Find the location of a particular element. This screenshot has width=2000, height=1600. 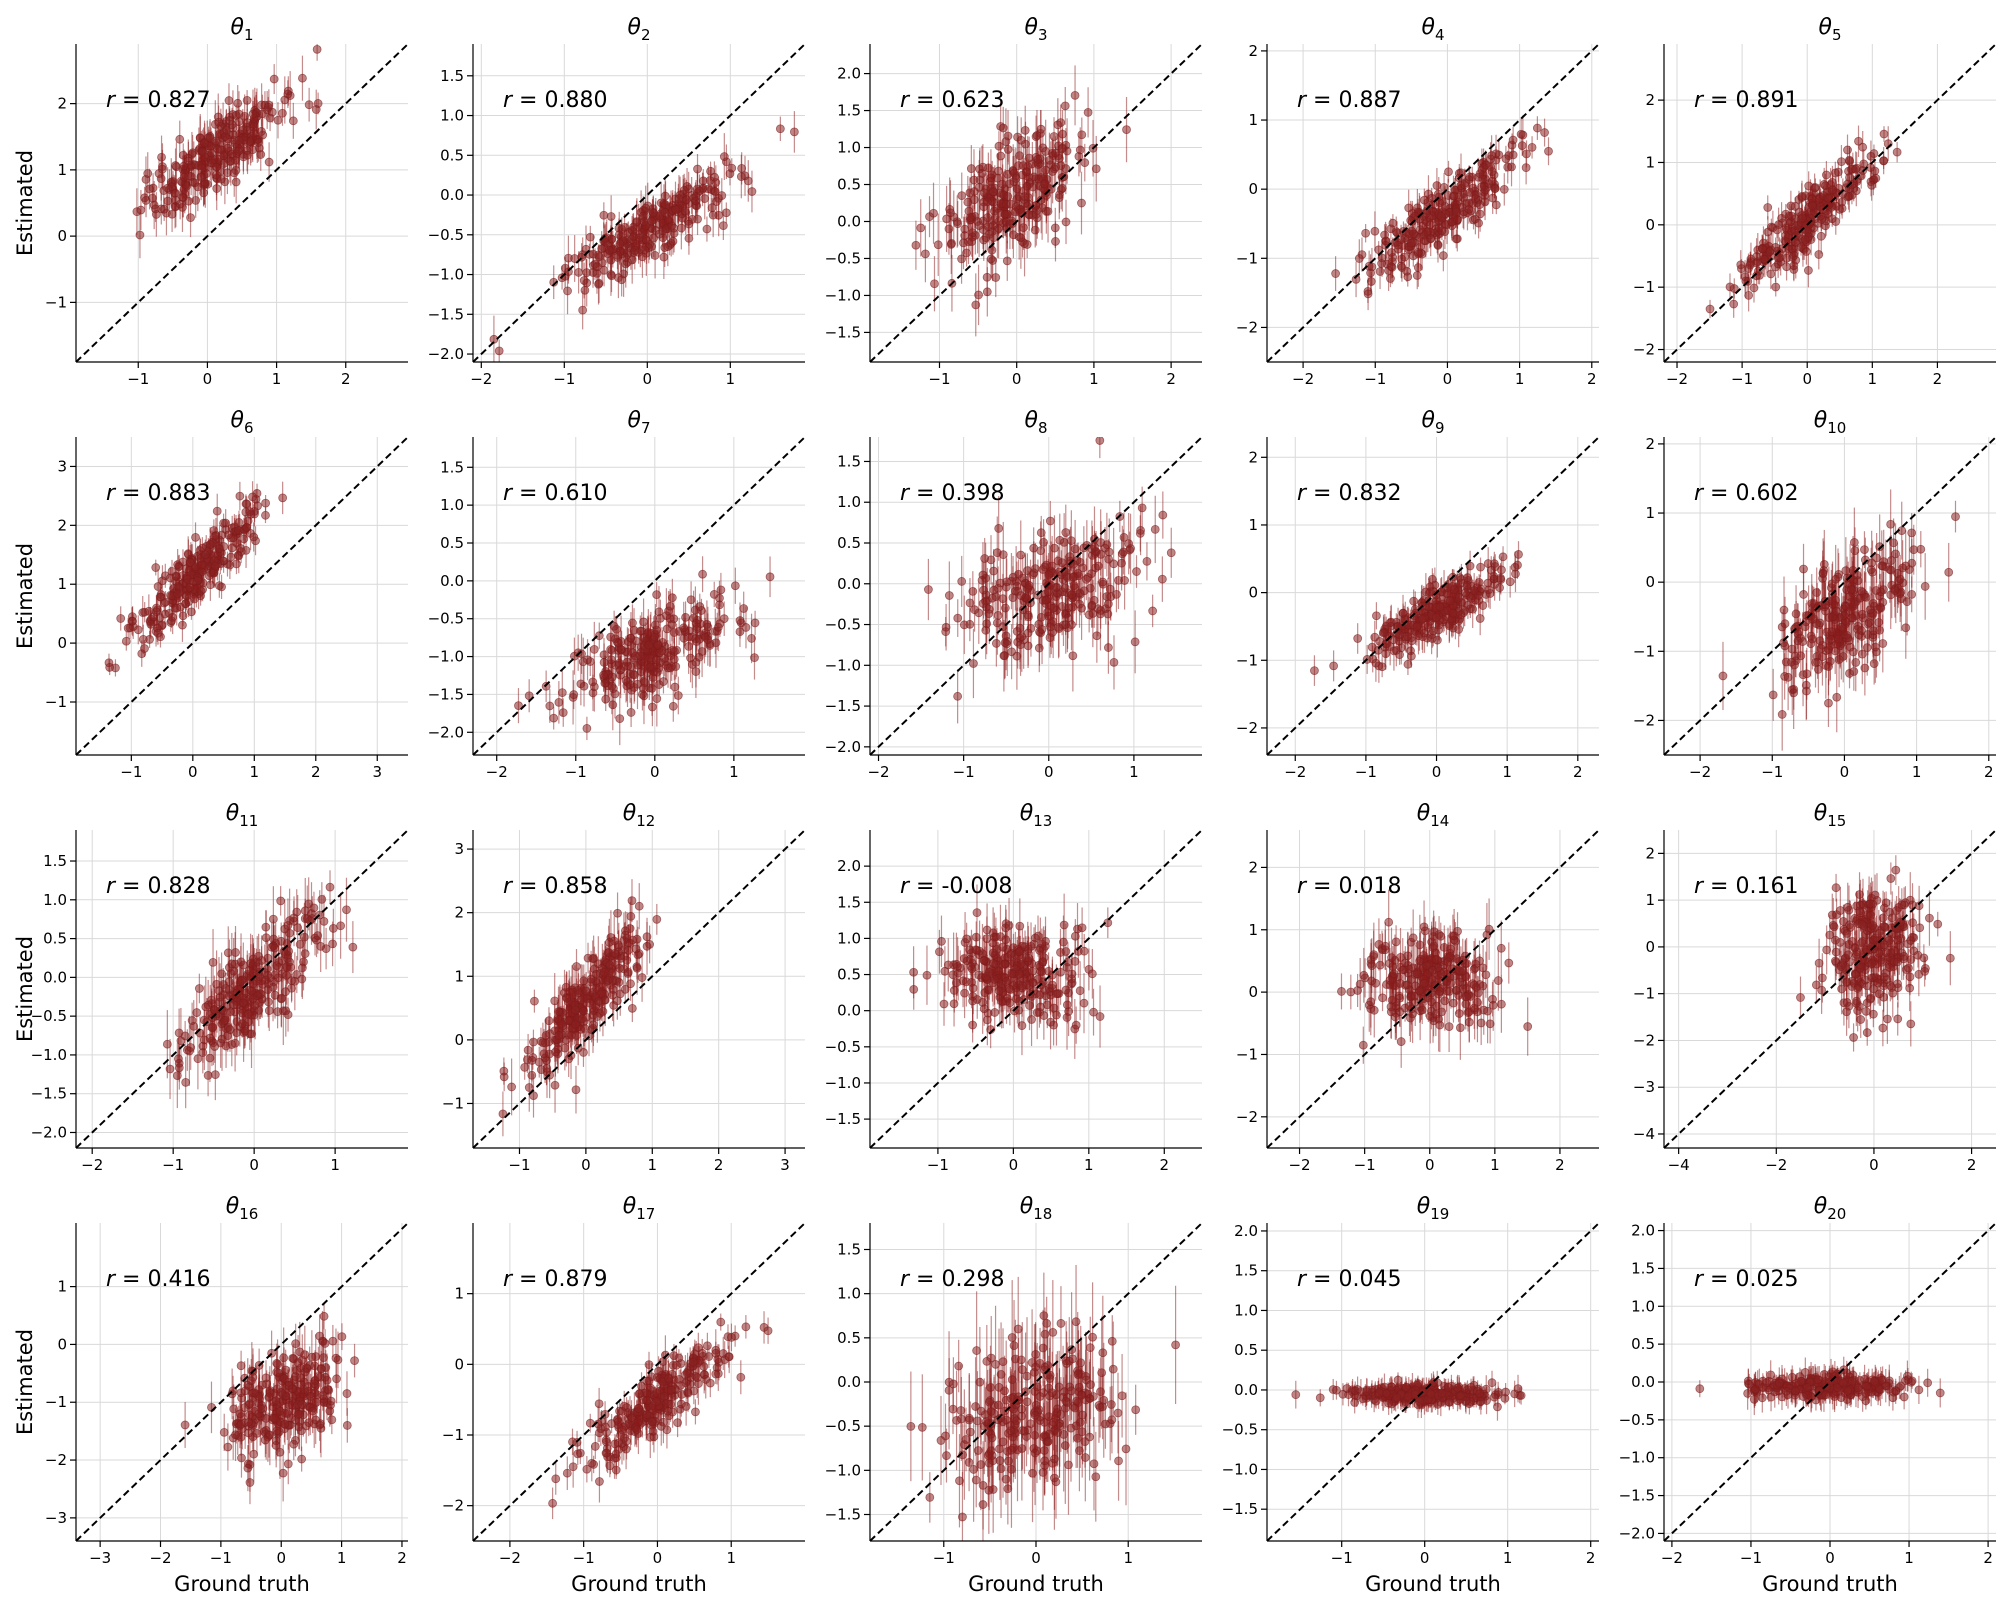

y-tick-label: 0 is located at coordinates (1650, 225).